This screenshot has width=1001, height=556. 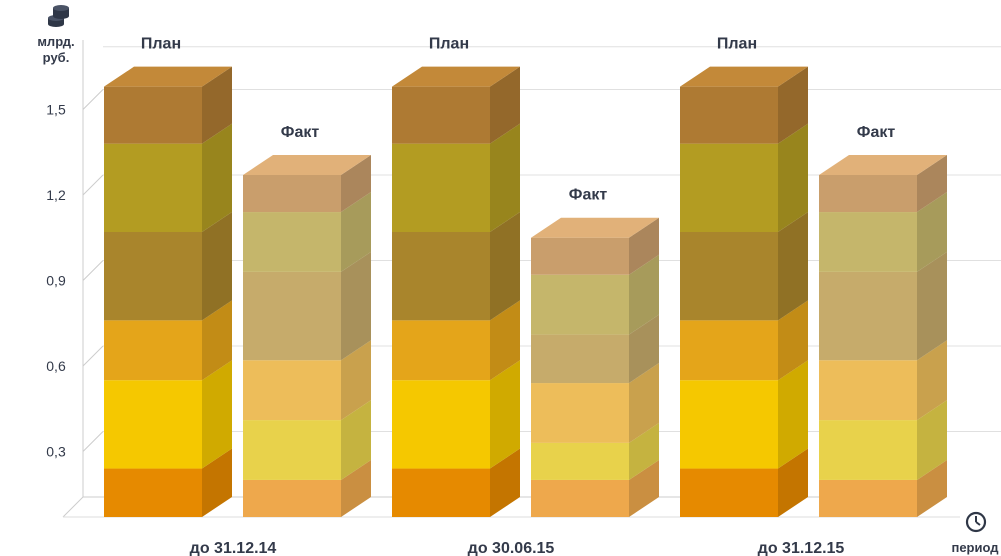 What do you see at coordinates (976, 522) in the screenshot?
I see `clock-icon` at bounding box center [976, 522].